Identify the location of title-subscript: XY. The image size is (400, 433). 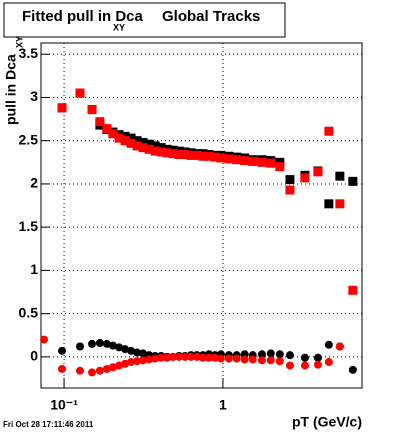
(119, 27).